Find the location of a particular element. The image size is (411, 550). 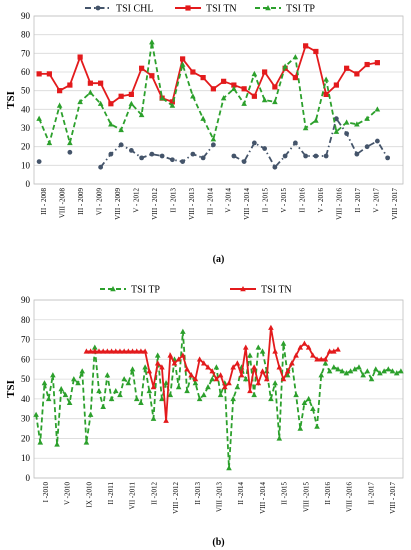

x-tick-label: II -2014 is located at coordinates (241, 493).